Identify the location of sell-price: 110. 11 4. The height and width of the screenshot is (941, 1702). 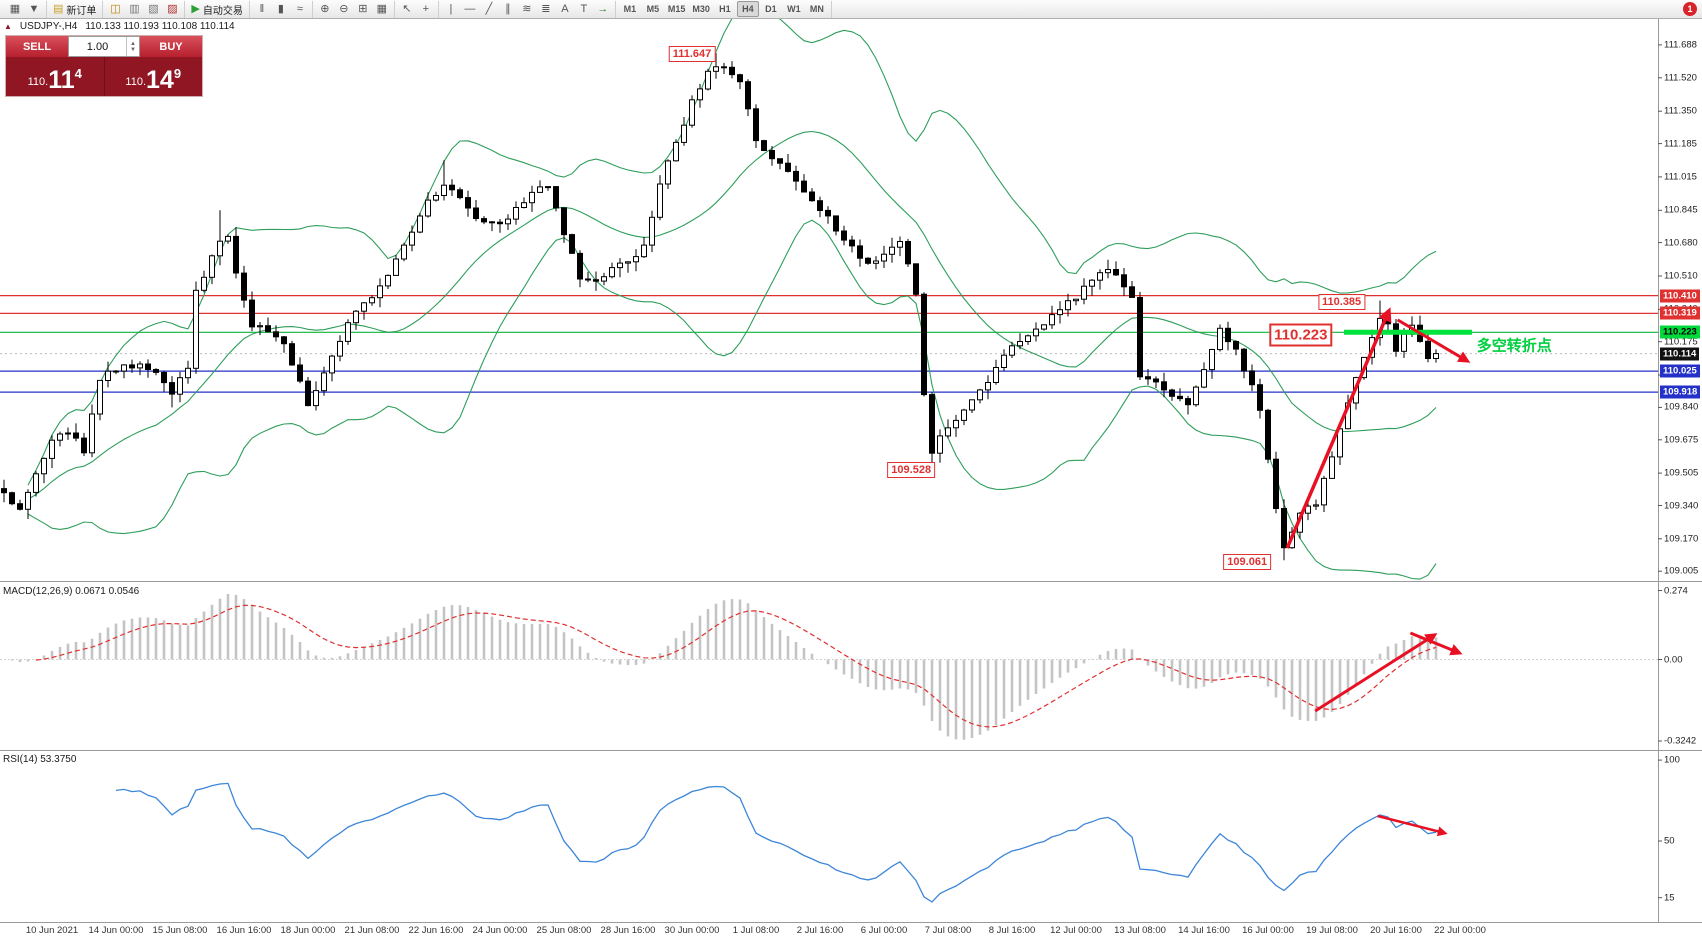
(55, 76).